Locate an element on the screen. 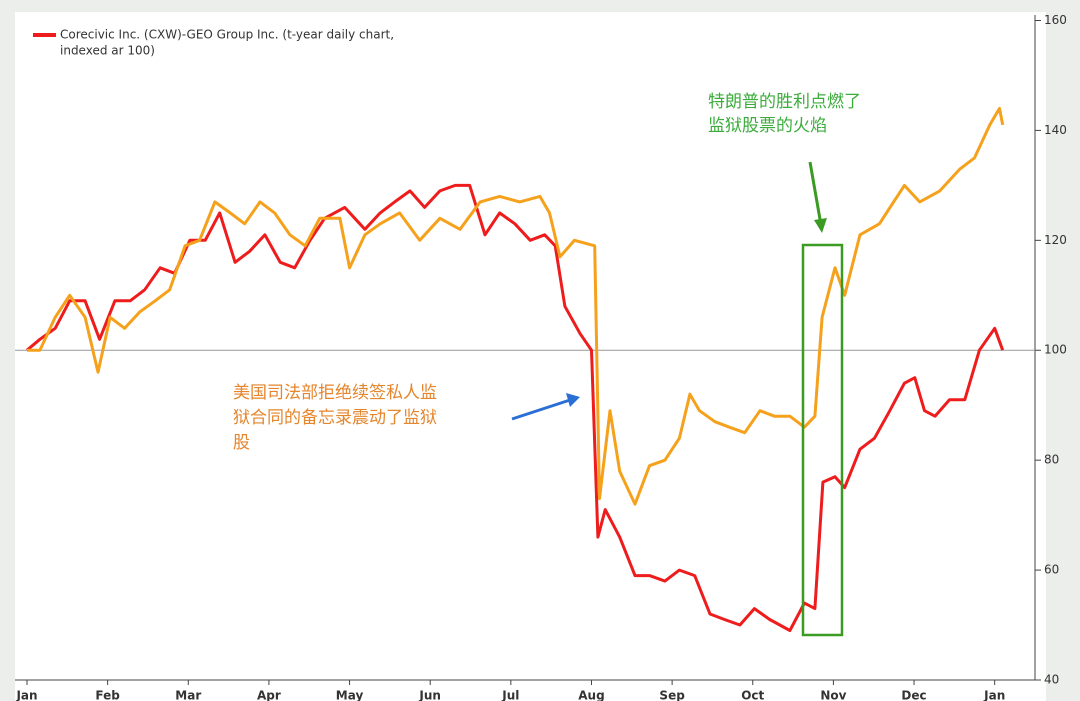 This screenshot has height=701, width=1080. y-tick-label: 60 is located at coordinates (1051, 570).